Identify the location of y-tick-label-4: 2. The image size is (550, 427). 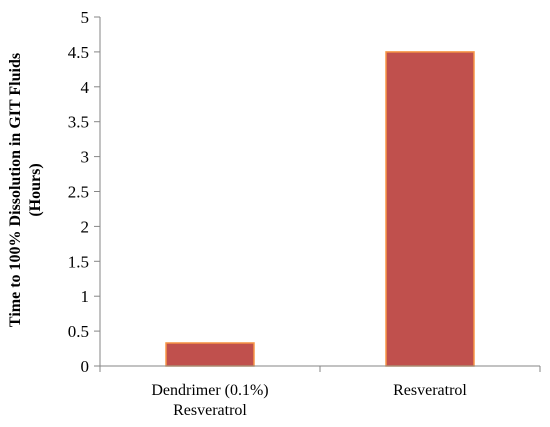
(85, 226).